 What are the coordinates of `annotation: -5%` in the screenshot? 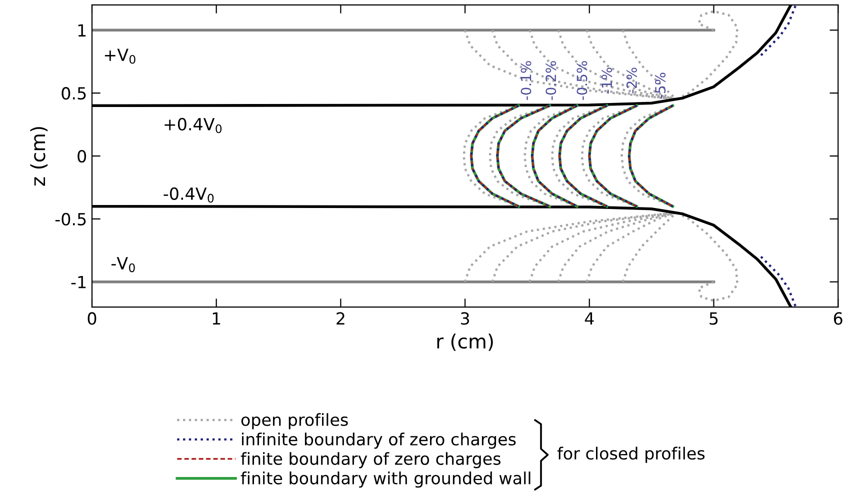 It's located at (660, 85).